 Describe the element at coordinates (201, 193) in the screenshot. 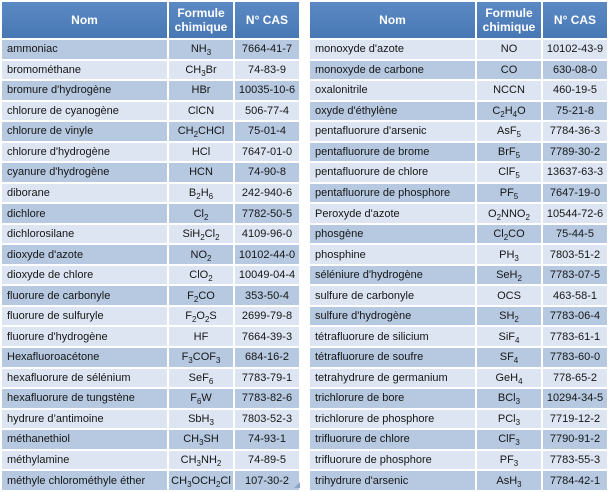

I see `chemical-formula-cell: B2H6` at that location.